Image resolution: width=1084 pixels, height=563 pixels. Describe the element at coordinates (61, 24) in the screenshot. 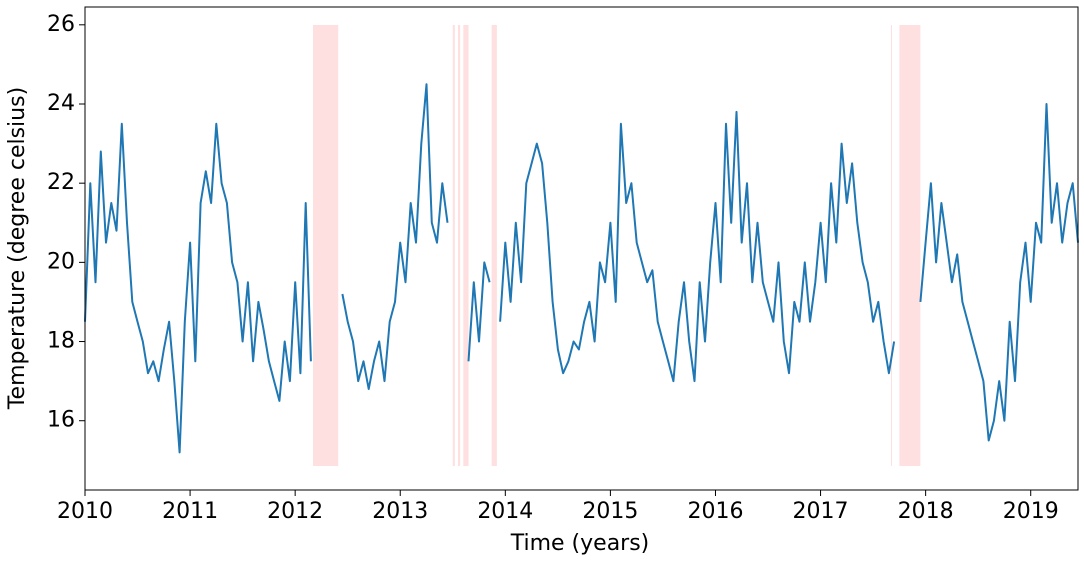

I see `y-tick-label: 26` at that location.